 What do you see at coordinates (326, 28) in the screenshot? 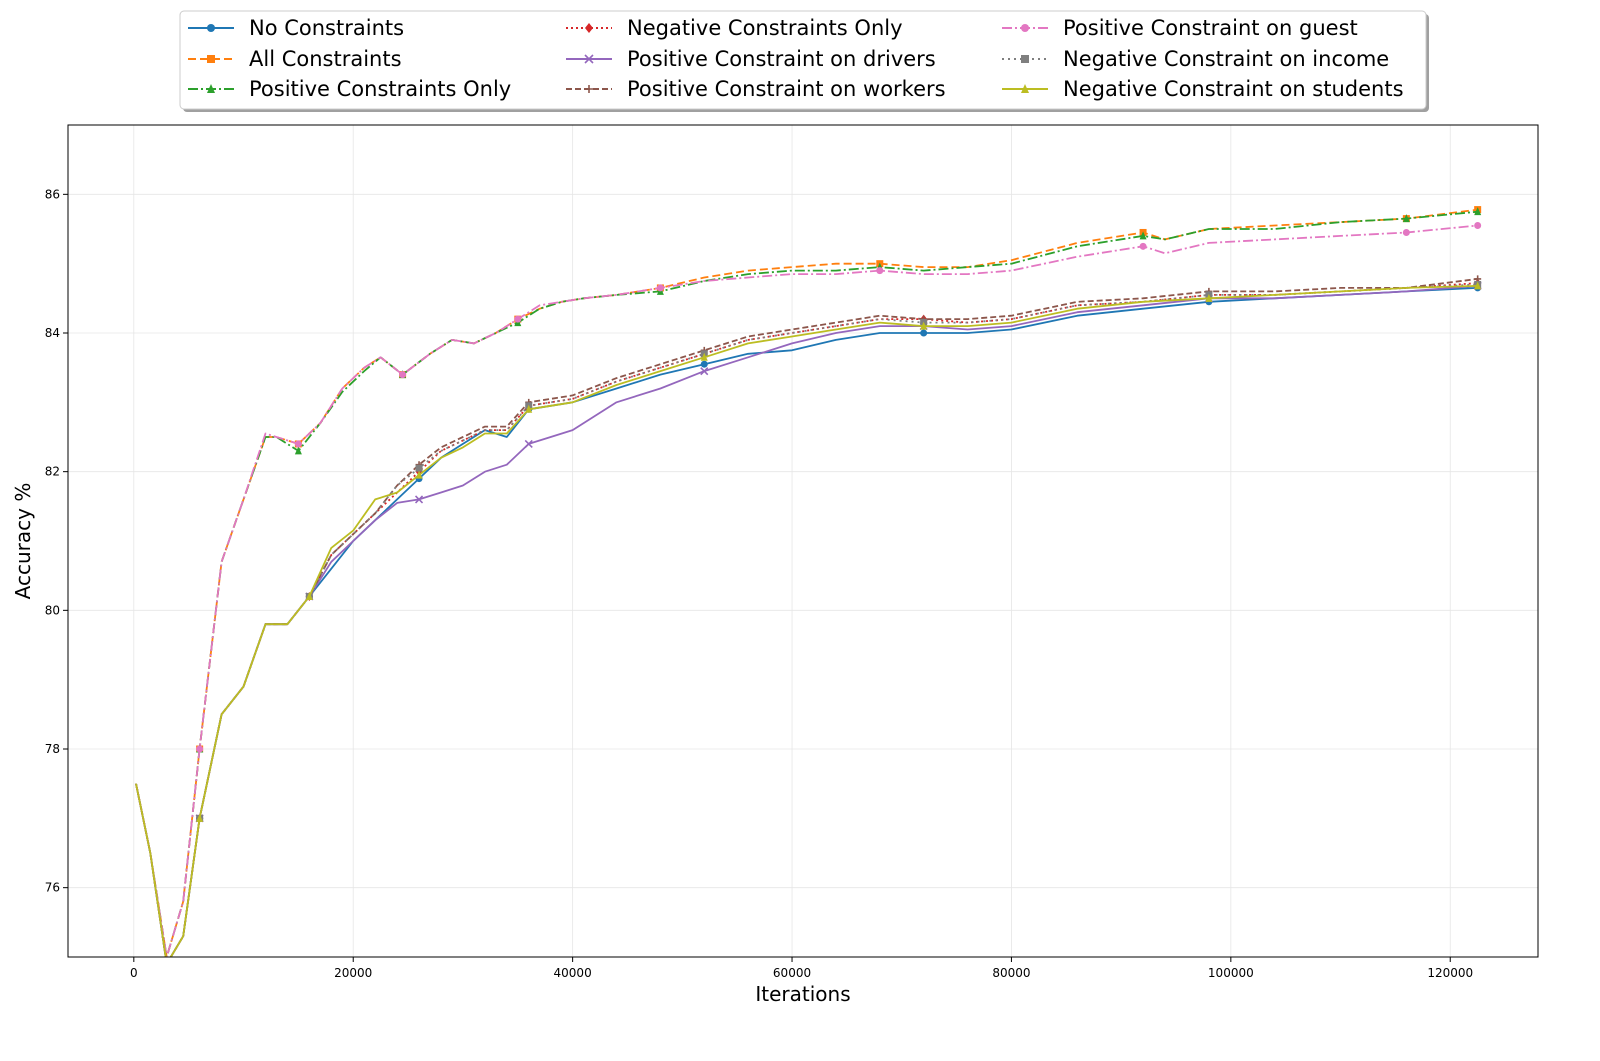
I see `legend-label: No Constraints` at bounding box center [326, 28].